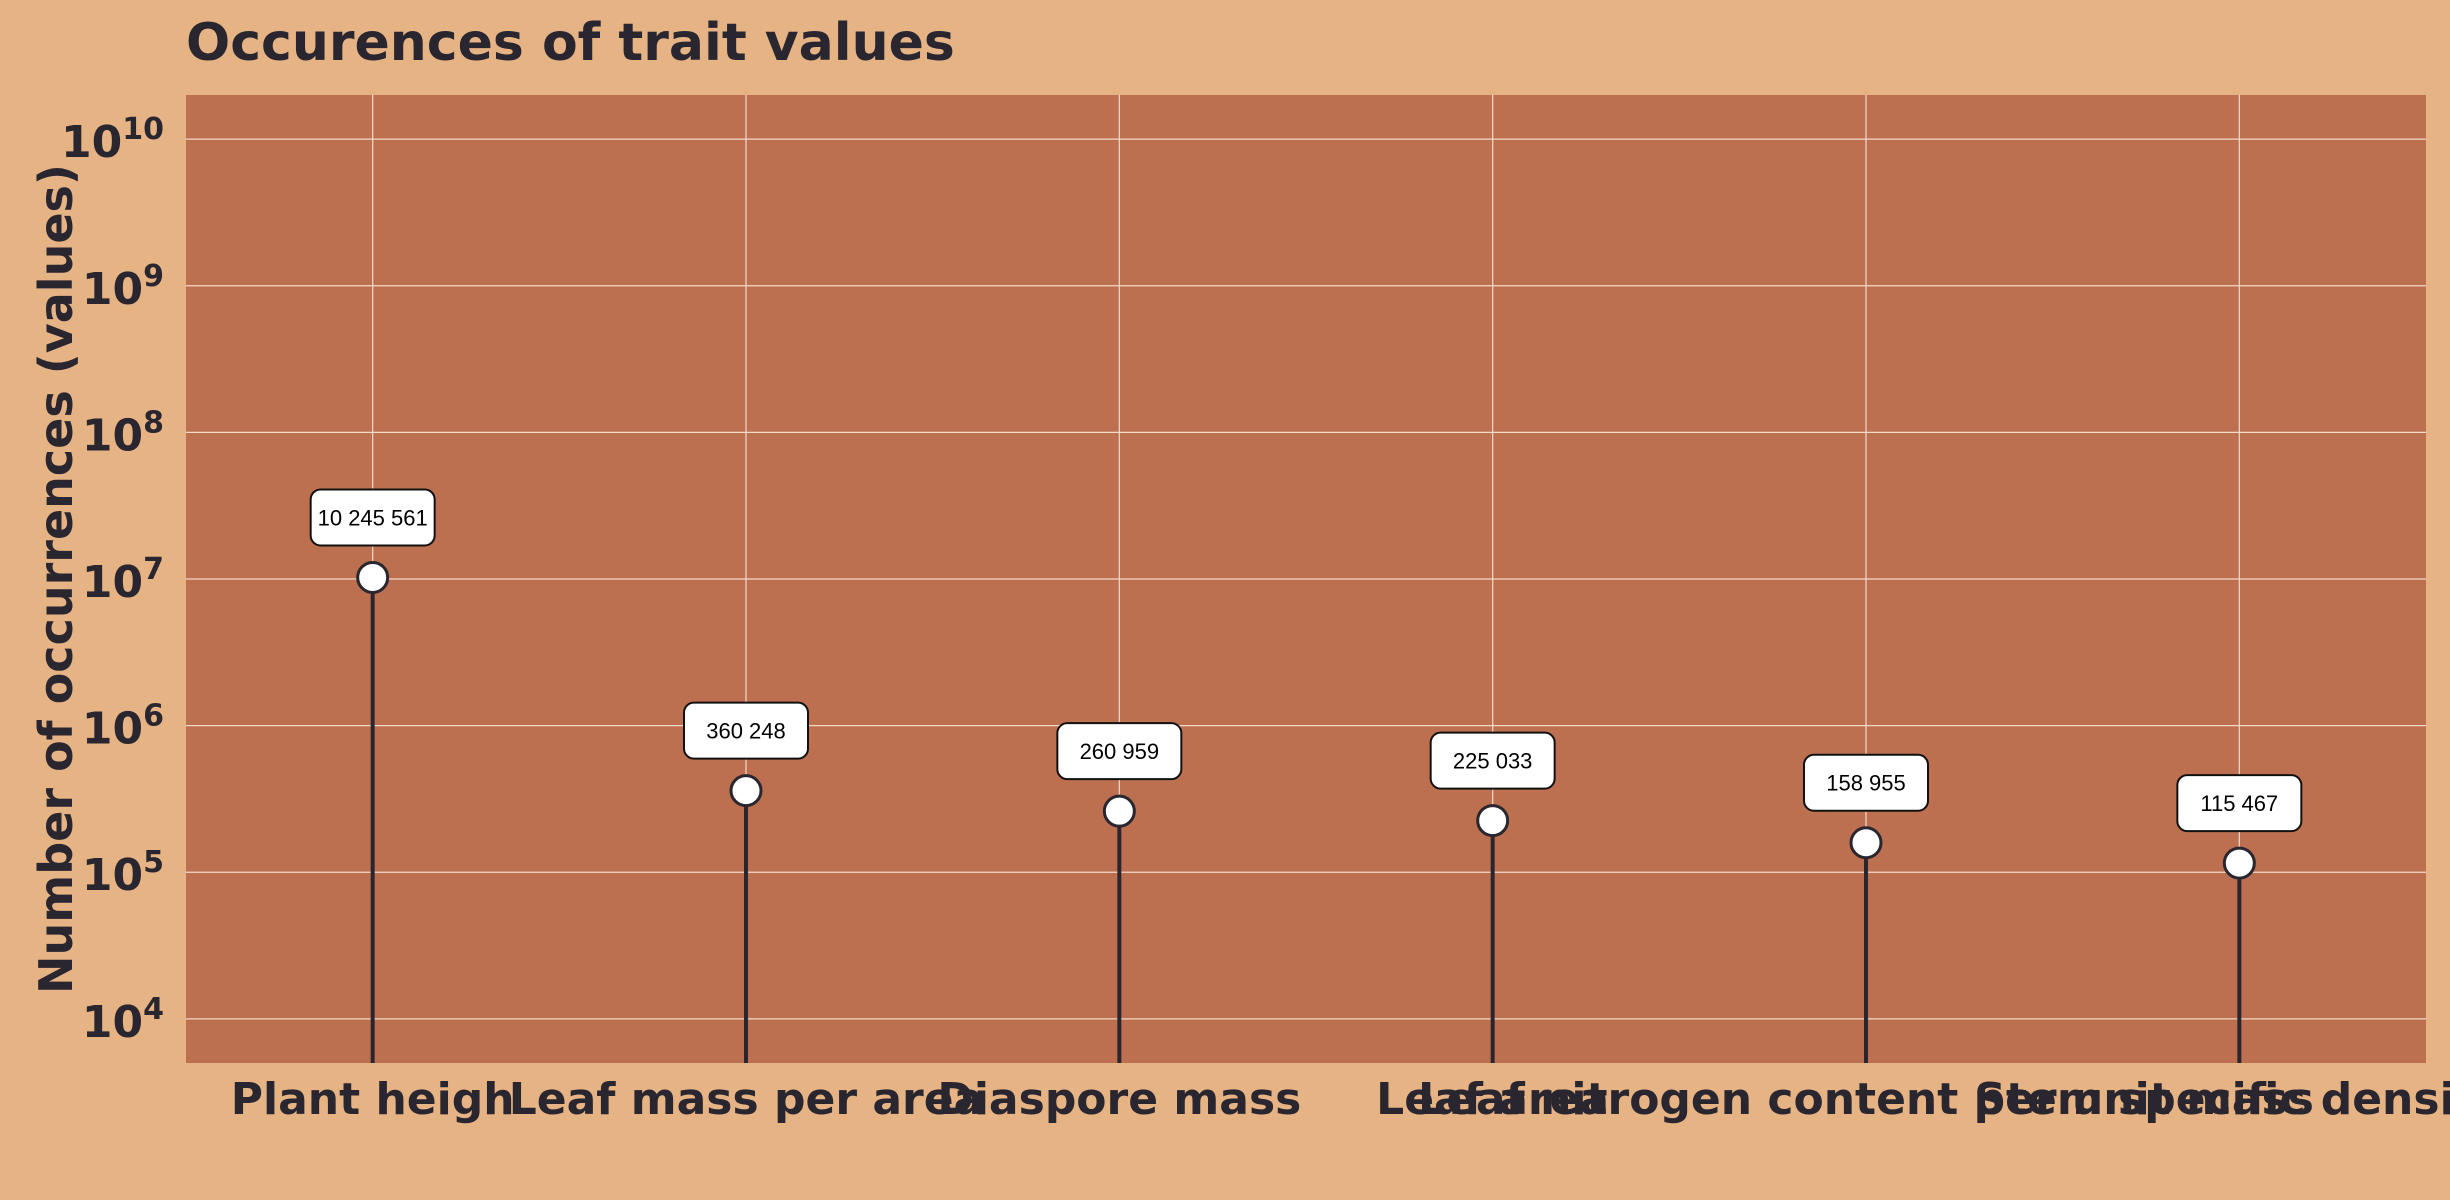  Describe the element at coordinates (123, 1020) in the screenshot. I see `y-tick-label: 104` at that location.